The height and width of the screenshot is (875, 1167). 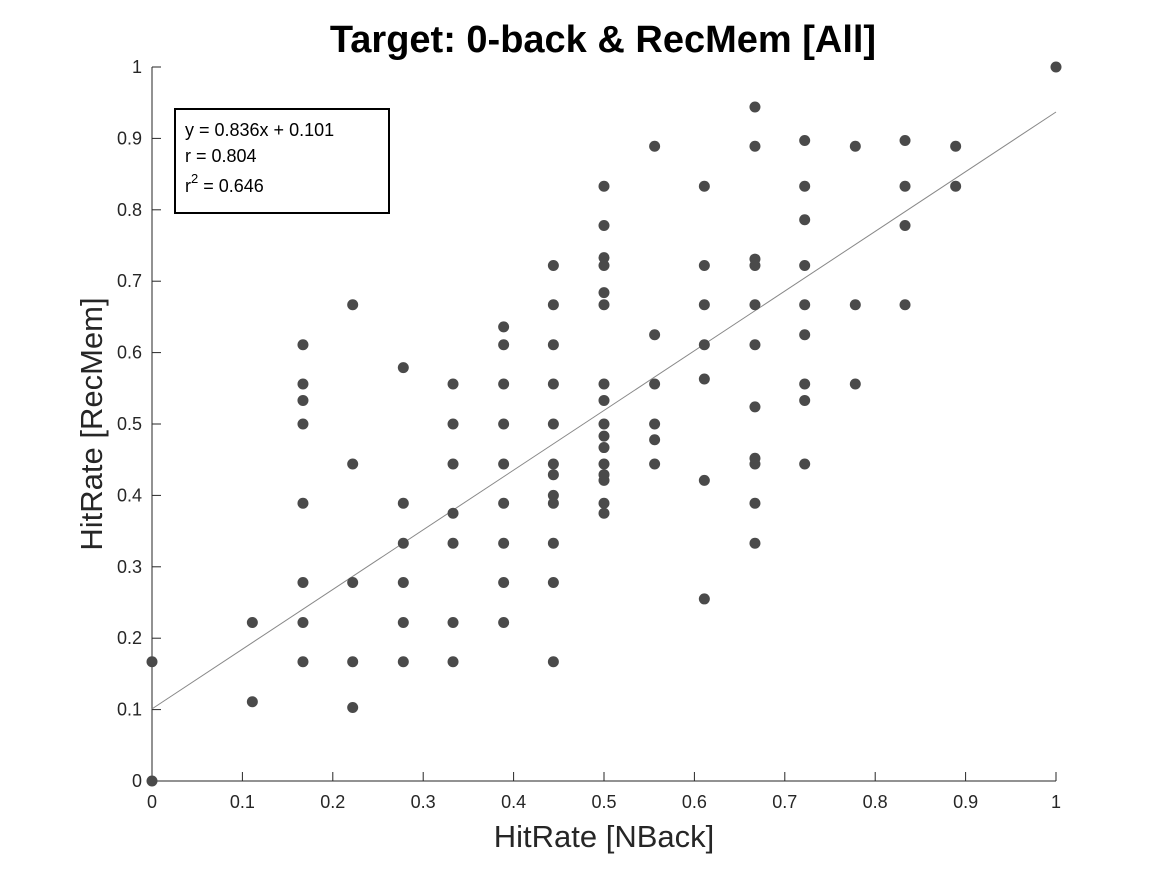 What do you see at coordinates (188, 186) in the screenshot?
I see `r-squared-base: r` at bounding box center [188, 186].